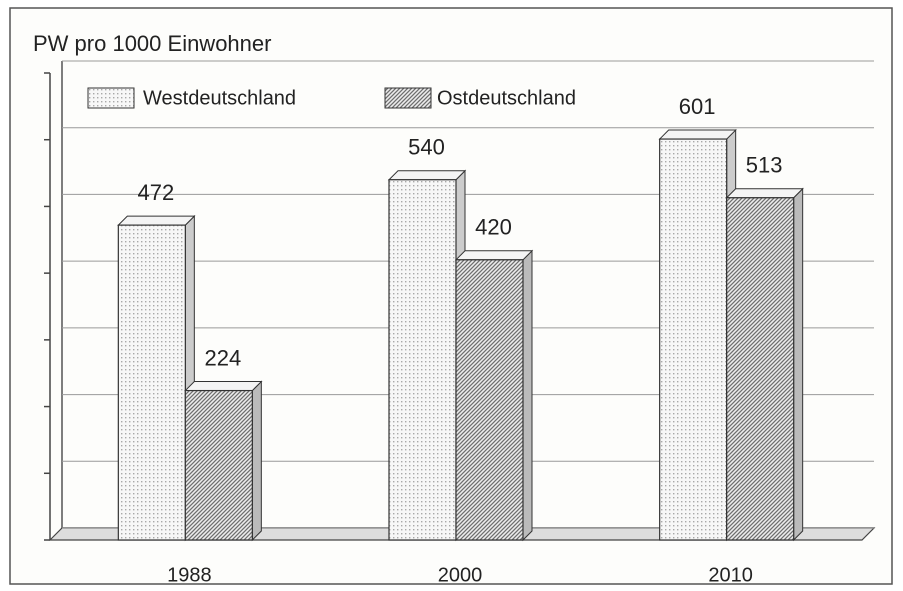 The image size is (903, 591). Describe the element at coordinates (506, 98) in the screenshot. I see `legend-label: Ostdeutschland` at that location.